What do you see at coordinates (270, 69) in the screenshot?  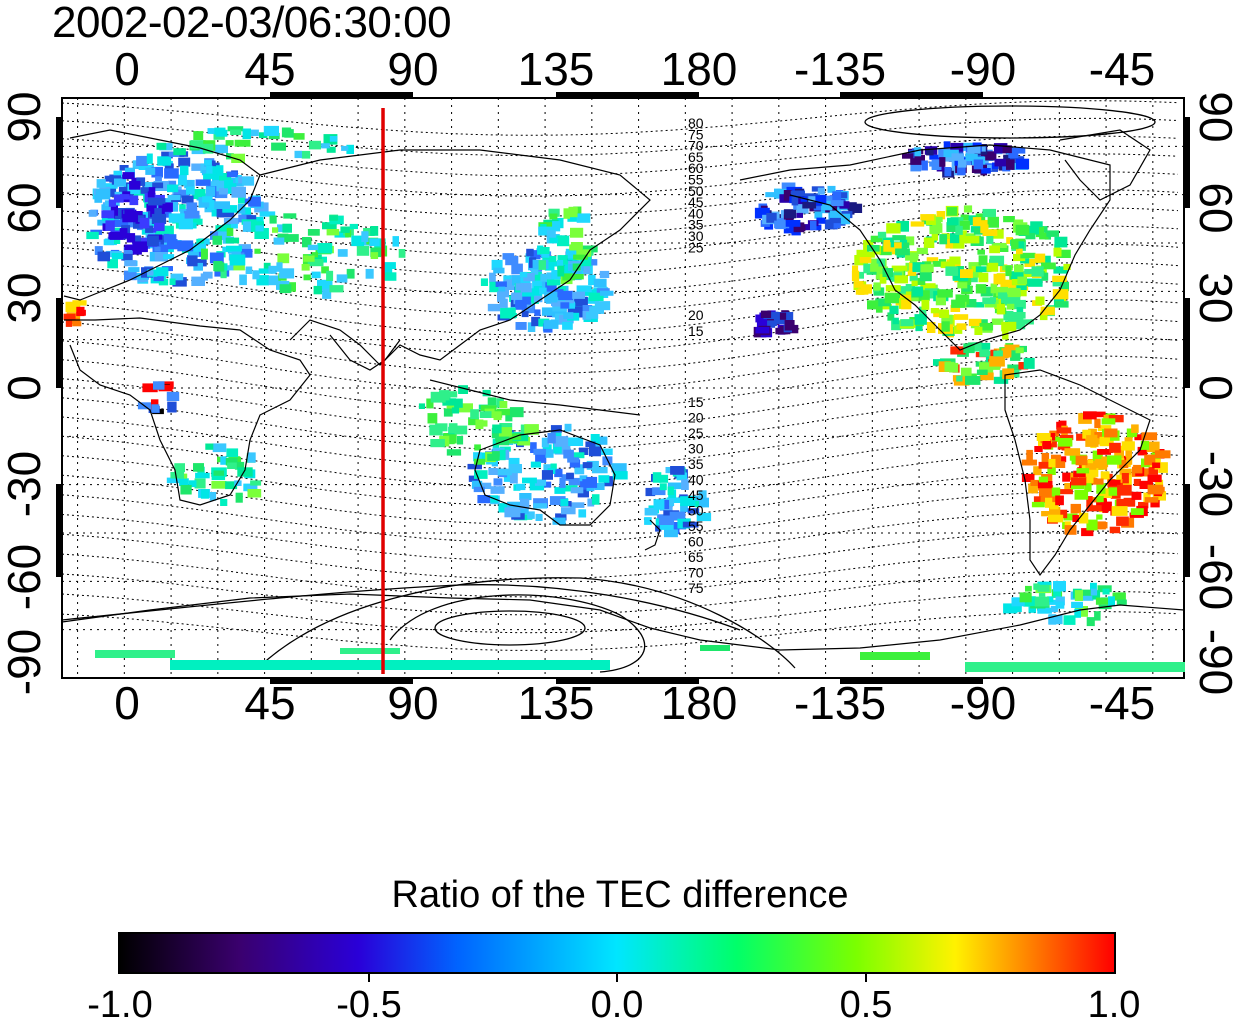 I see `top-tick-label: 45` at bounding box center [270, 69].